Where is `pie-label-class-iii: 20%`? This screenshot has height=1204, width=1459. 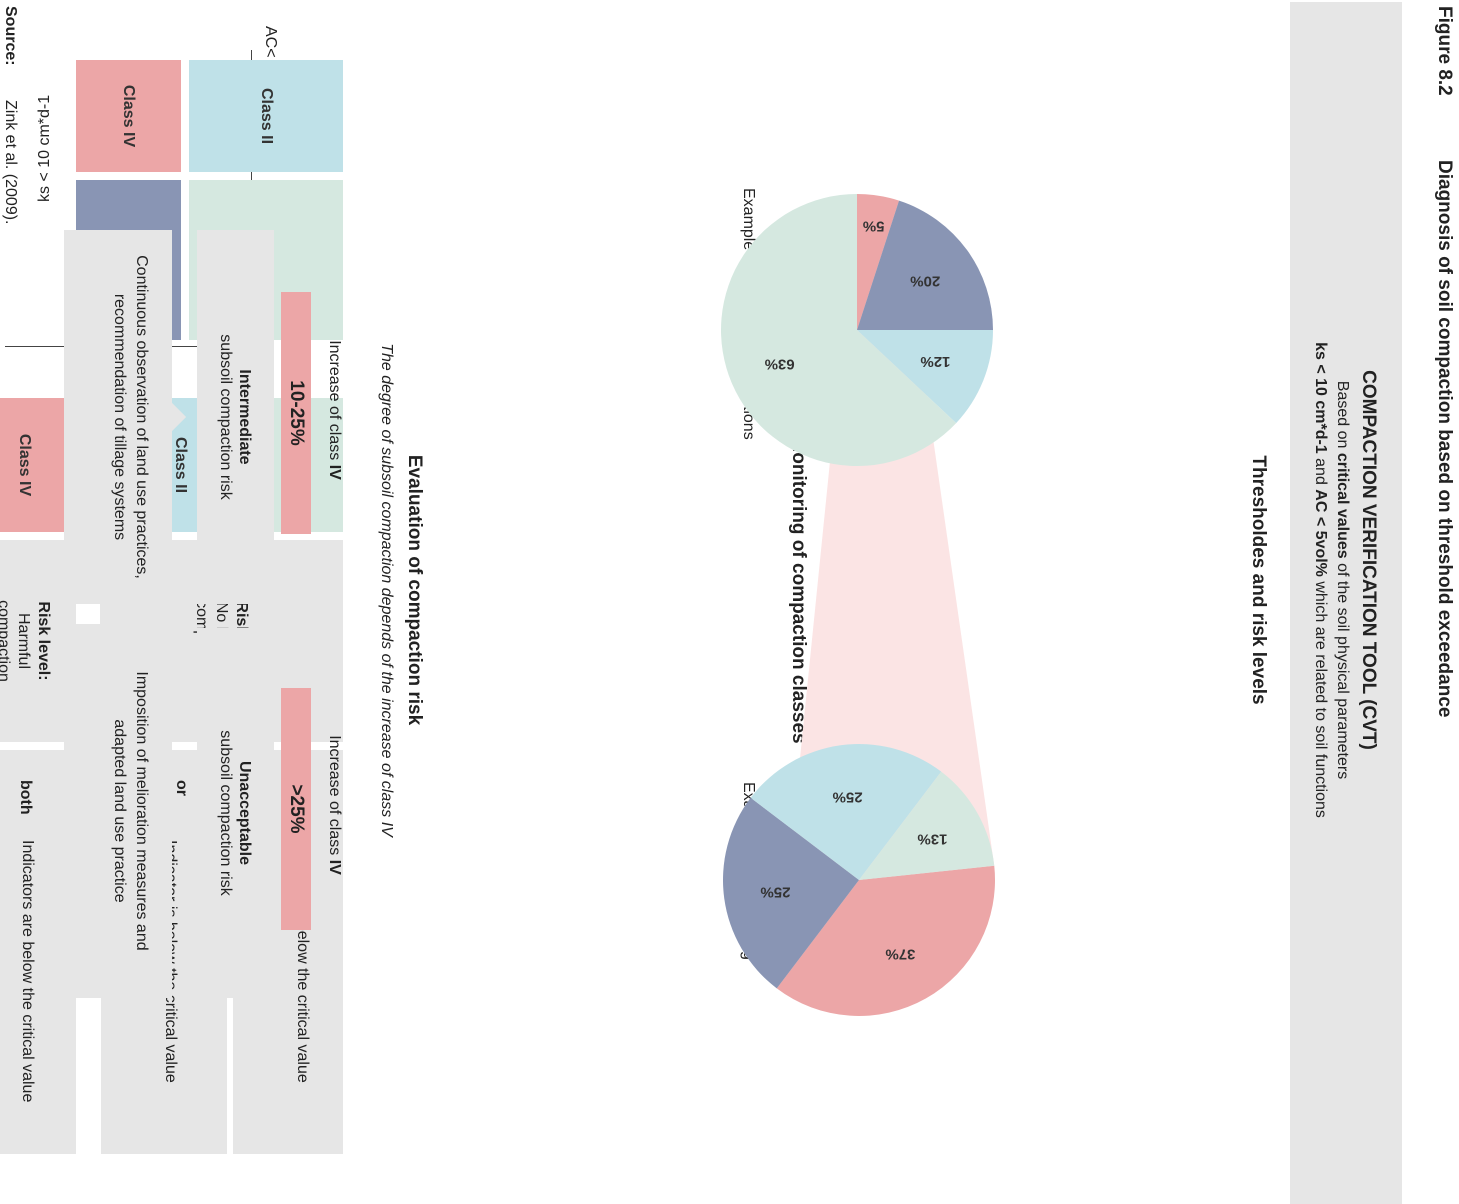 pie-label-class-iii: 20% is located at coordinates (925, 280).